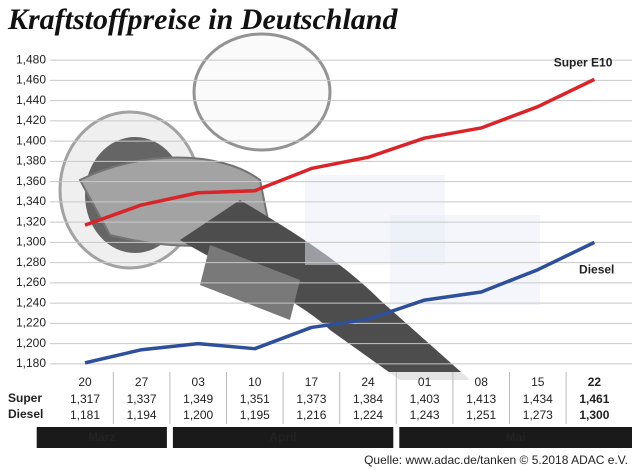 The image size is (632, 470). Describe the element at coordinates (31, 282) in the screenshot. I see `y-tick-label: 1,260` at that location.